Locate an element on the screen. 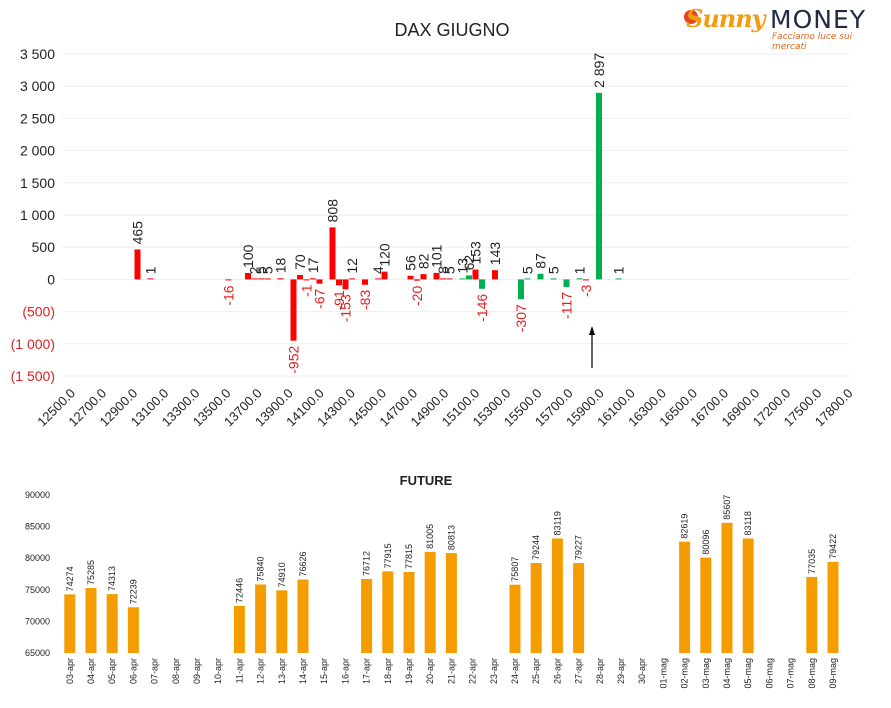  future-data-label: 76626 is located at coordinates (303, 563).